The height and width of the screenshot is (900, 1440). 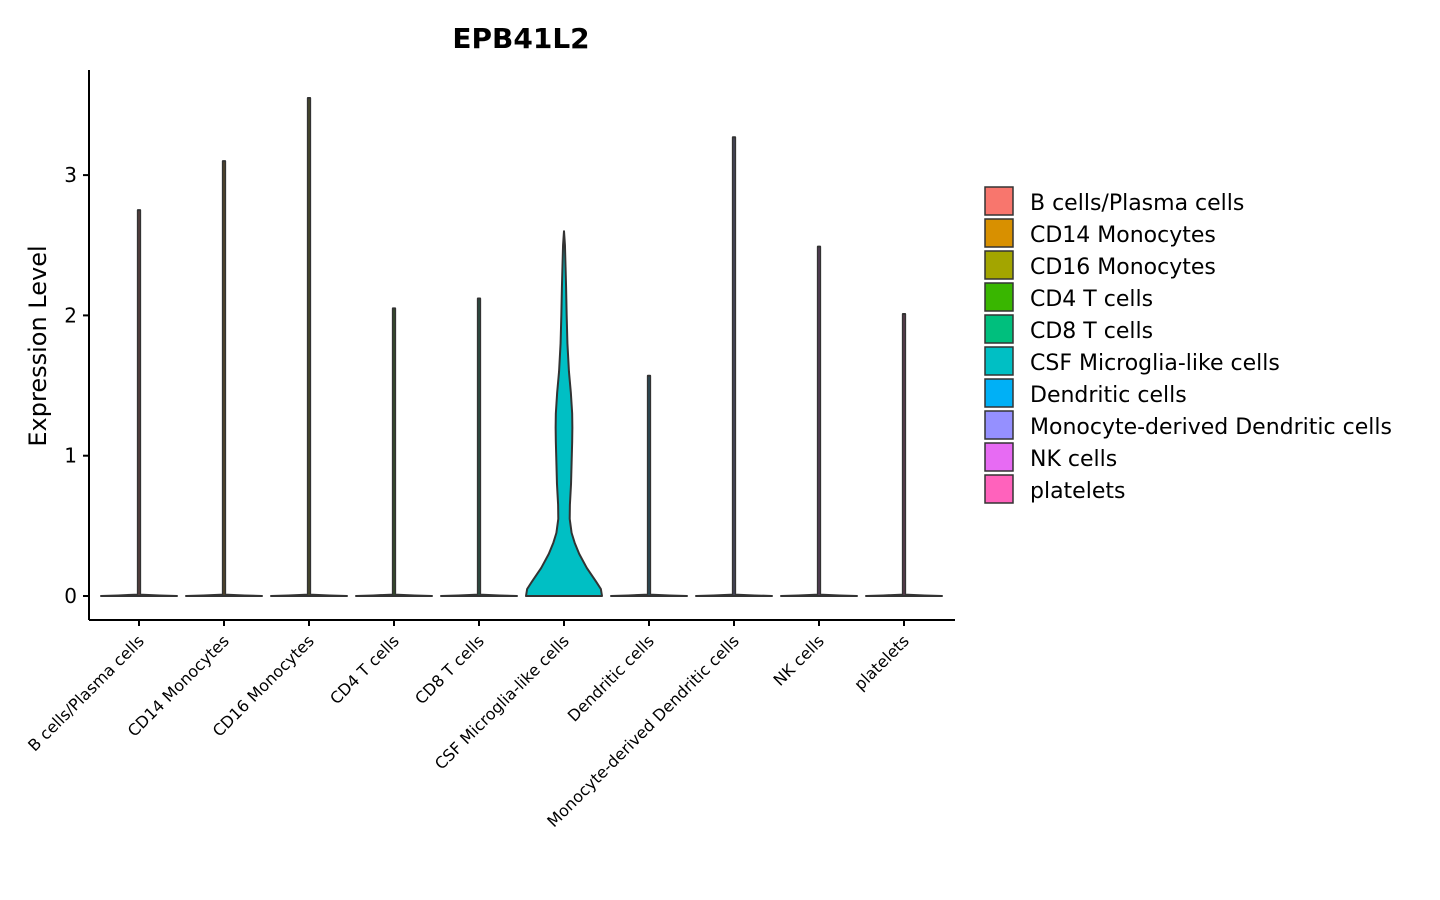 What do you see at coordinates (734, 366) in the screenshot?
I see `violin-monocyte-derived-dendritic-cells` at bounding box center [734, 366].